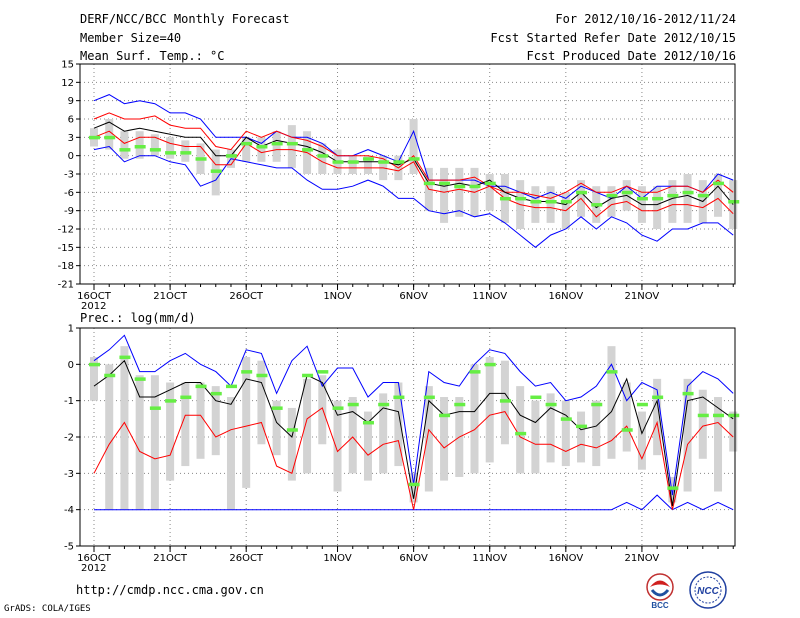 The height and width of the screenshot is (618, 800). I want to click on started-date: Fcst Started Refer Date 2012/10/15, so click(613, 38).